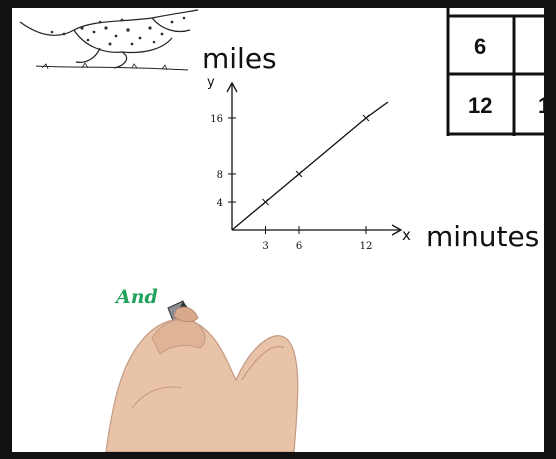  I want to click on y-tick-label: 4, so click(220, 203).